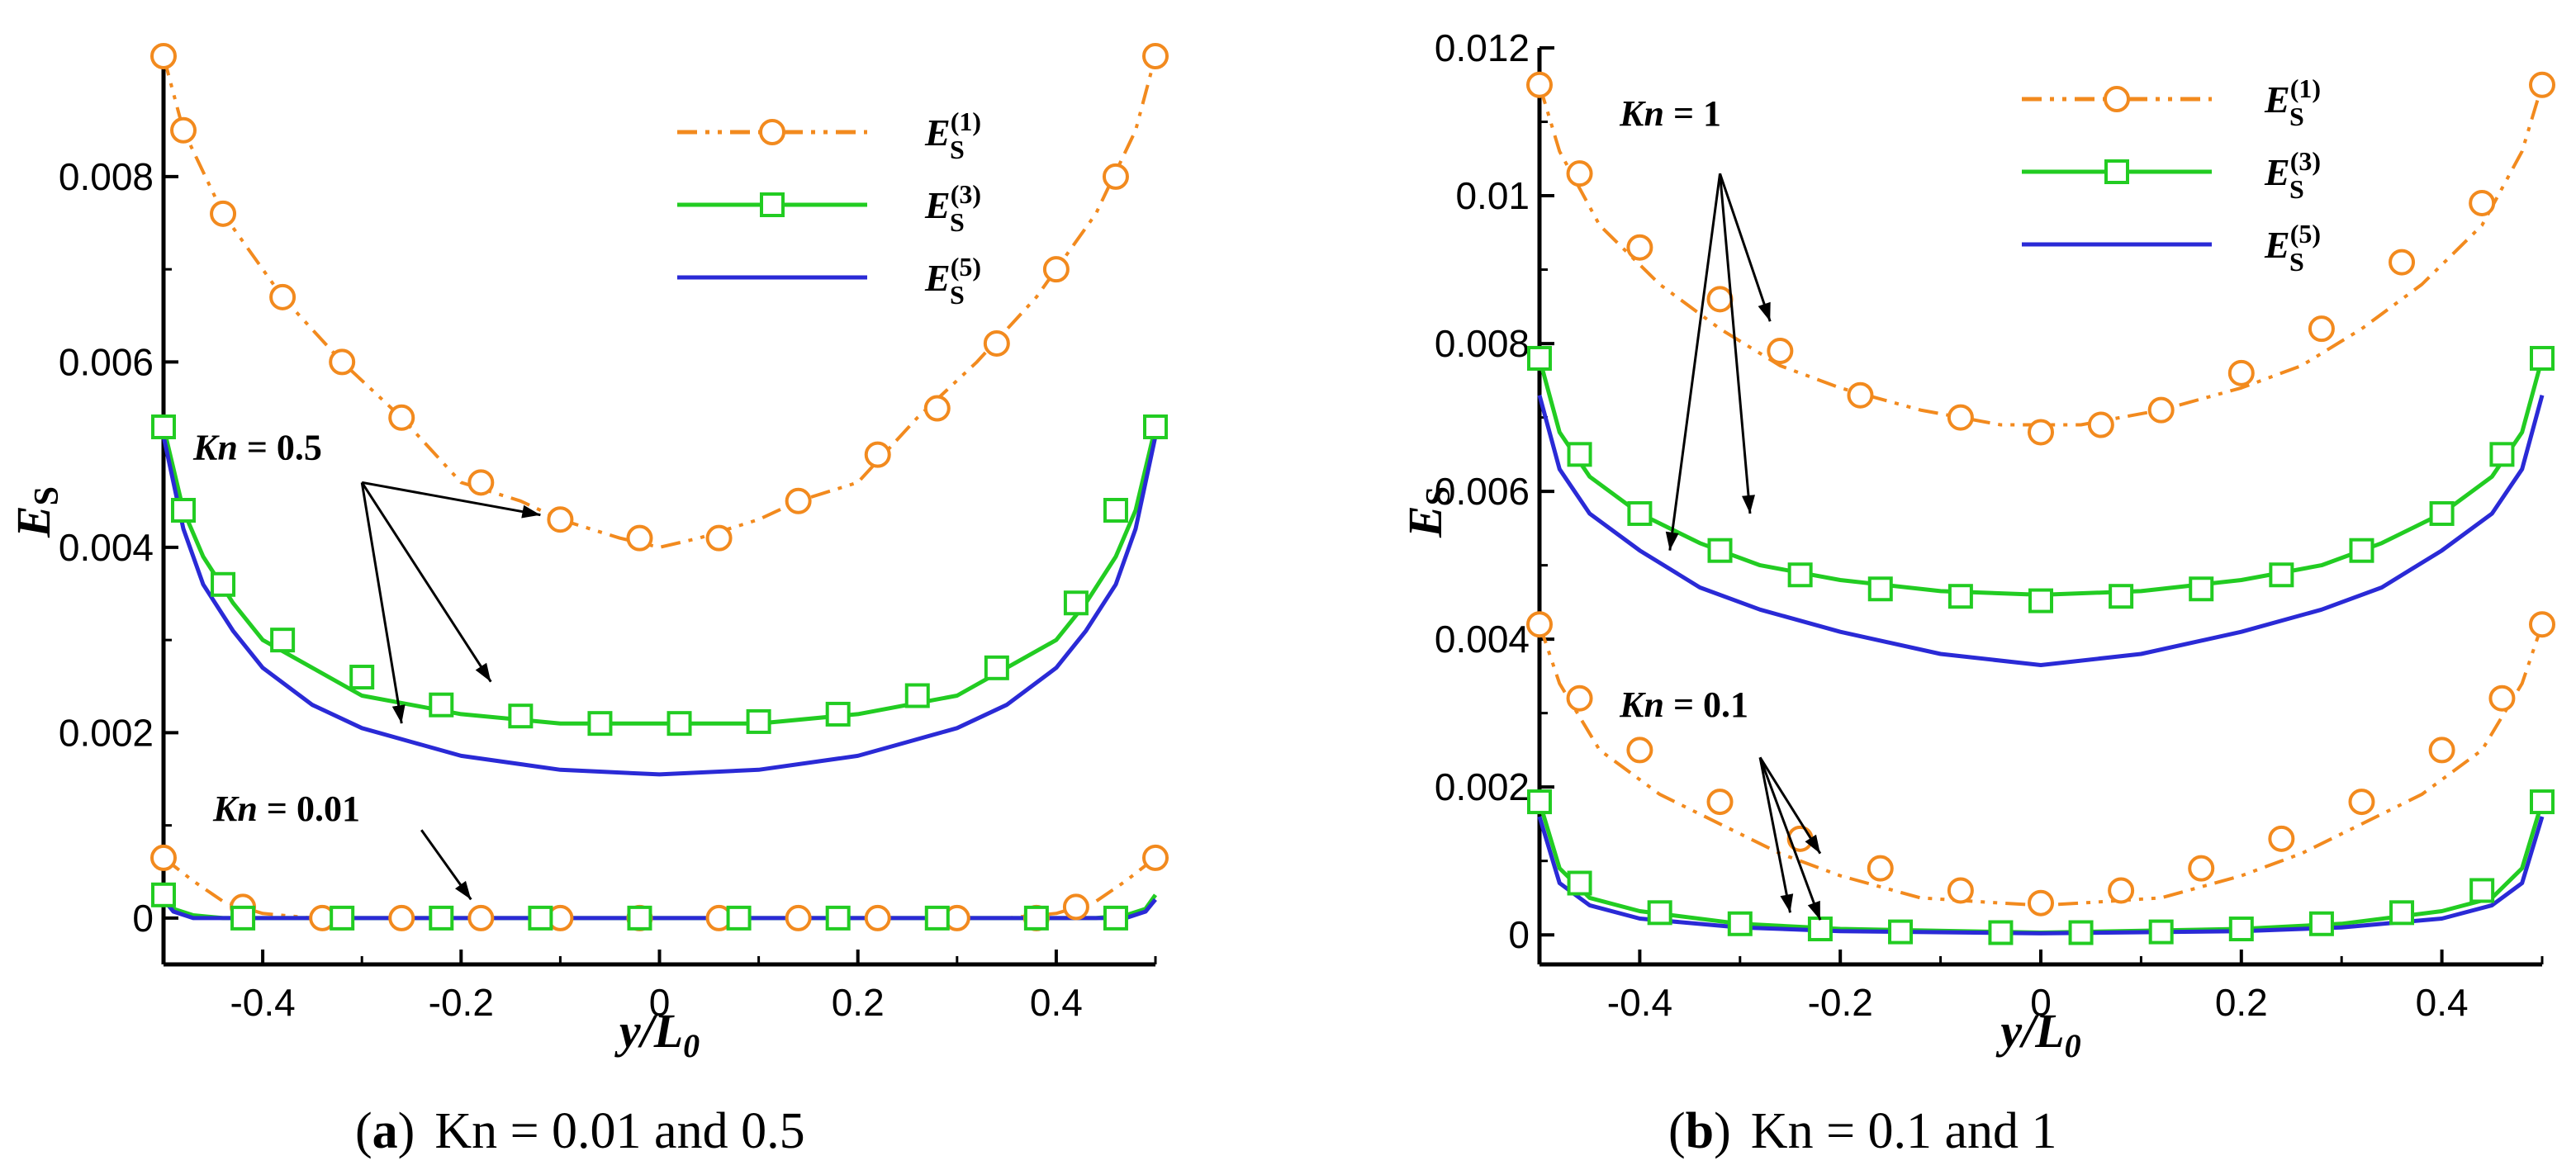  Describe the element at coordinates (2041, 876) in the screenshot. I see `series-line-E5-kn-0.1` at that location.